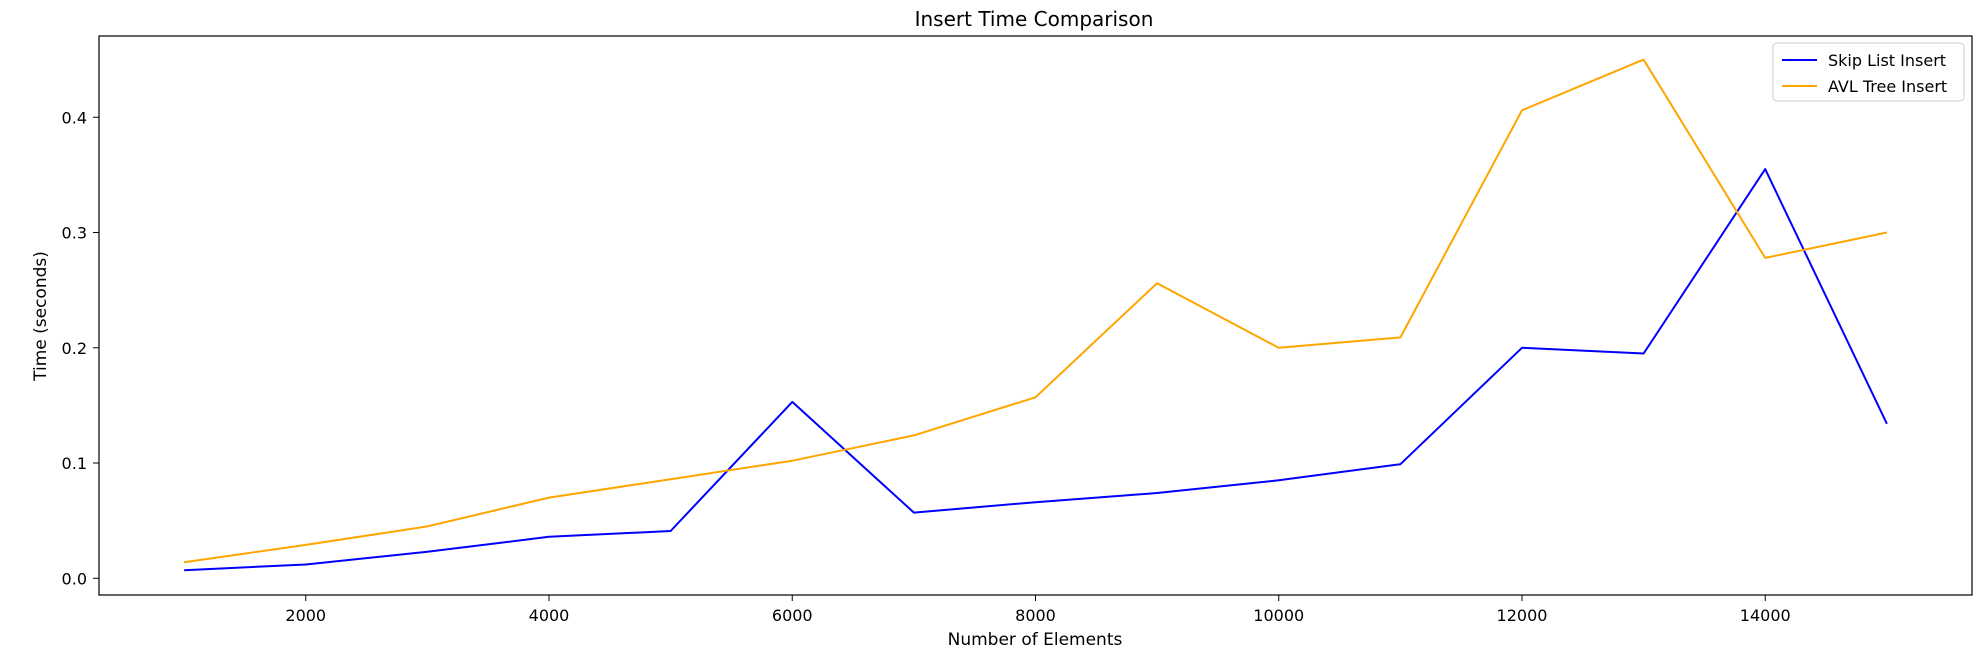 Image resolution: width=1983 pixels, height=653 pixels. What do you see at coordinates (1278, 615) in the screenshot?
I see `x-tick-label: 10000` at bounding box center [1278, 615].